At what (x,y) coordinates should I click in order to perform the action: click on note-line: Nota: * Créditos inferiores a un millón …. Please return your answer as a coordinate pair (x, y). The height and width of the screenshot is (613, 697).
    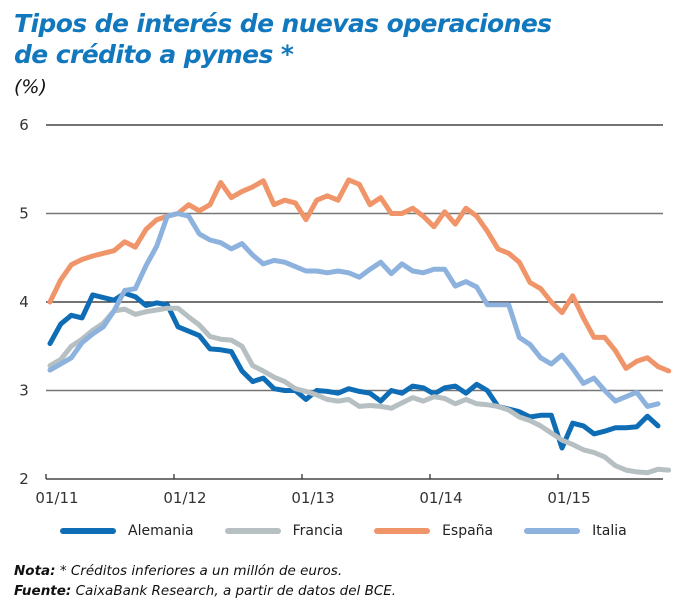
    Looking at the image, I should click on (205, 571).